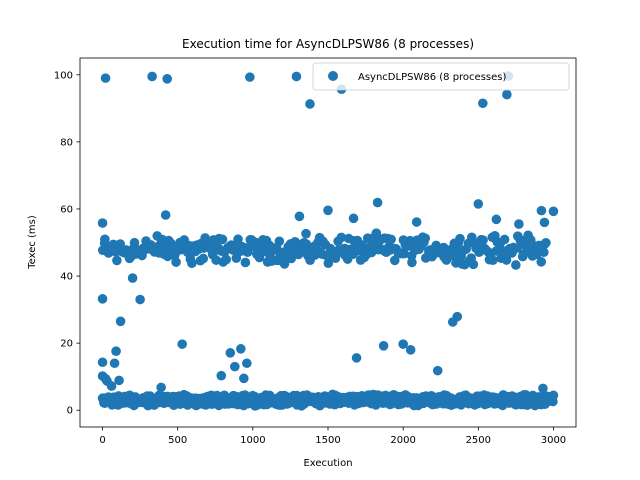 The image size is (640, 480). What do you see at coordinates (66, 344) in the screenshot?
I see `y-tick-label: 20` at bounding box center [66, 344].